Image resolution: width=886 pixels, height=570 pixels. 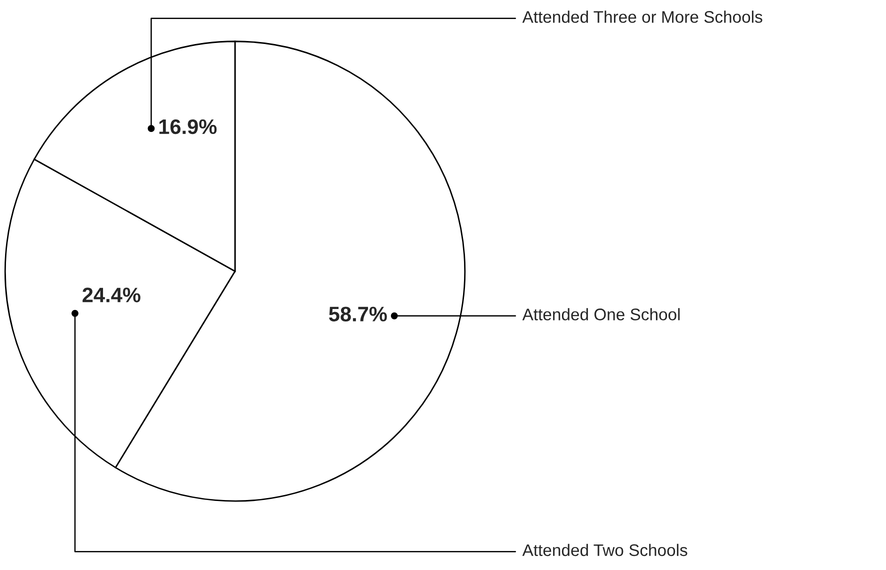 What do you see at coordinates (111, 295) in the screenshot?
I see `data-label: 24.4%` at bounding box center [111, 295].